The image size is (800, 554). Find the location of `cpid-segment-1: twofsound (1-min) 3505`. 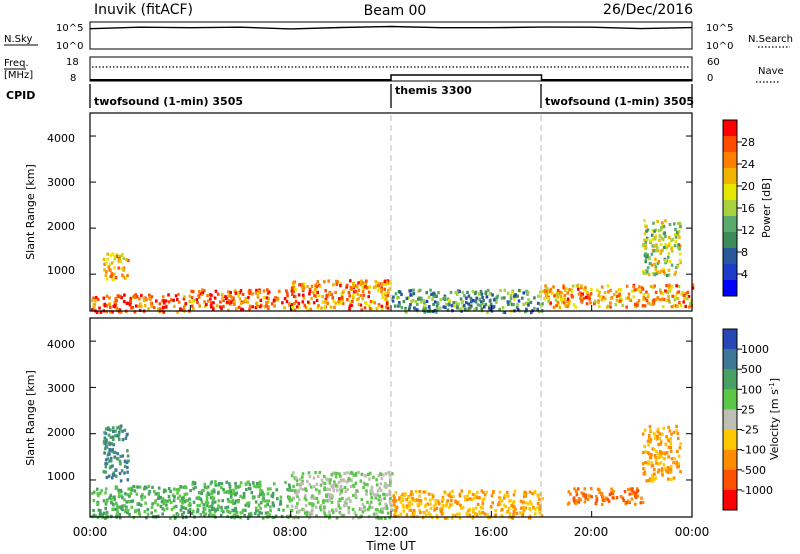

cpid-segment-1: twofsound (1-min) 3505 is located at coordinates (168, 101).